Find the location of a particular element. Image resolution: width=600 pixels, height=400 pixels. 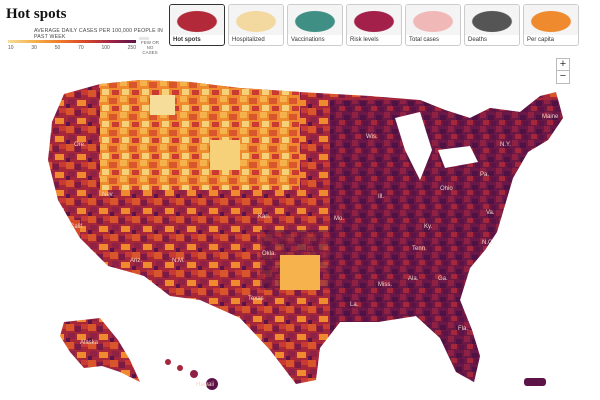

zoom-controls: + − is located at coordinates (563, 71).